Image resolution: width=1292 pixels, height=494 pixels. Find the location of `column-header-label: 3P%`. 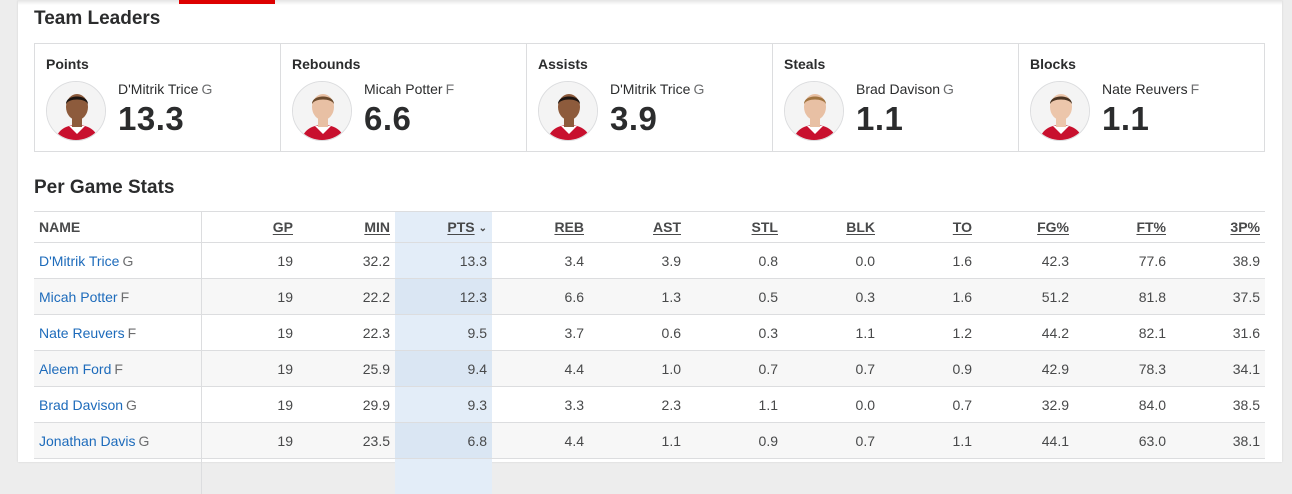

column-header-label: 3P% is located at coordinates (1245, 227).